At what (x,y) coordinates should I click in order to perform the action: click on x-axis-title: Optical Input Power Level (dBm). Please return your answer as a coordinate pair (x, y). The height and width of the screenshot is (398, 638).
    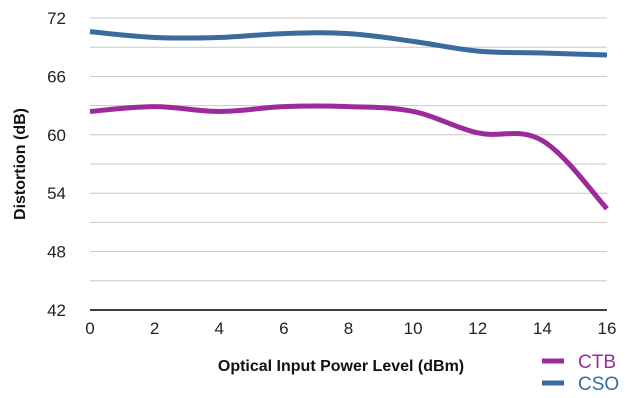
    Looking at the image, I should click on (341, 366).